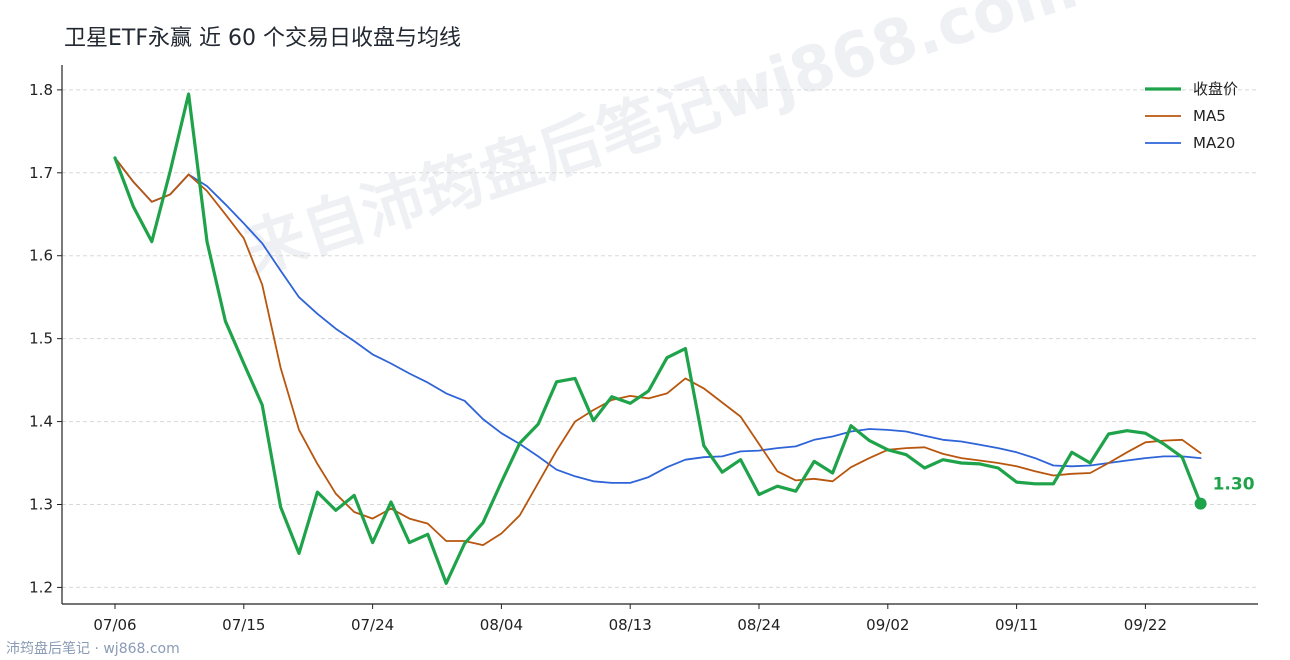 The height and width of the screenshot is (660, 1290). What do you see at coordinates (1234, 485) in the screenshot?
I see `last-close-label: 1.30` at bounding box center [1234, 485].